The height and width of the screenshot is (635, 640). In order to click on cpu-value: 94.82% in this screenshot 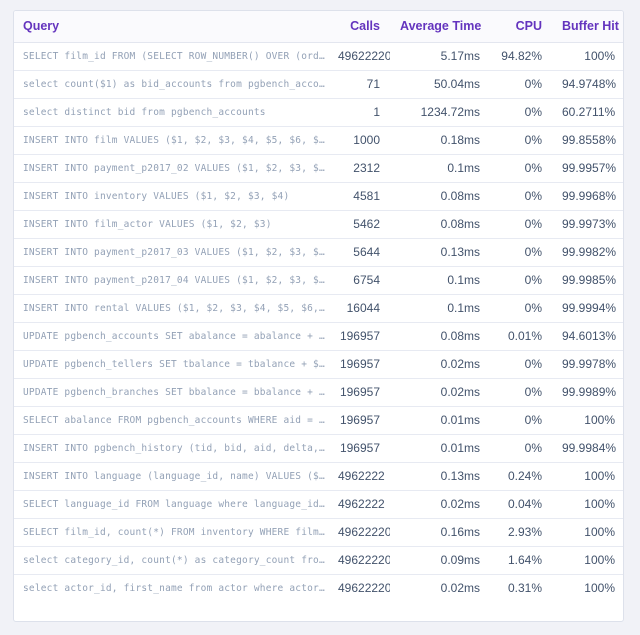, I will do `click(521, 56)`.